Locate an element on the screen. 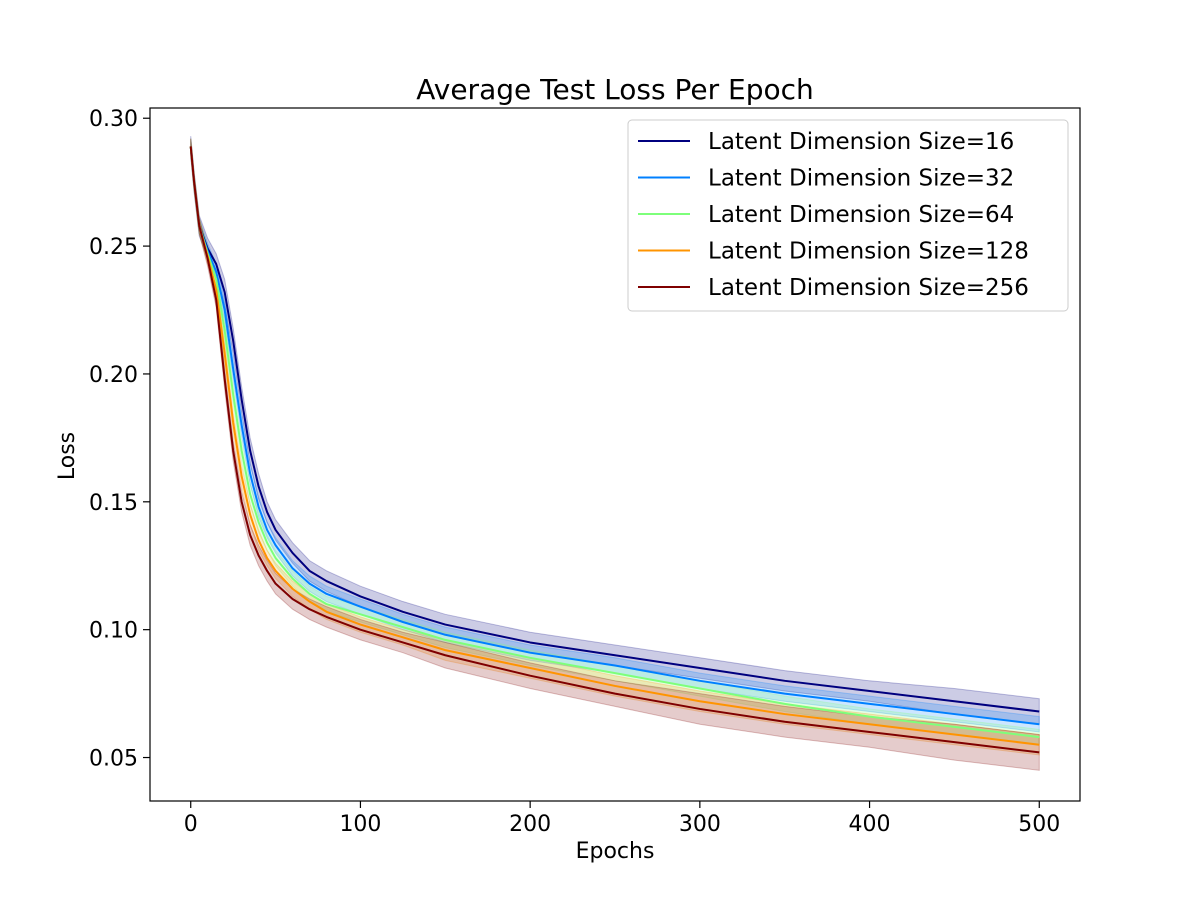 The height and width of the screenshot is (905, 1200). x-tick-label: 500 is located at coordinates (1039, 824).